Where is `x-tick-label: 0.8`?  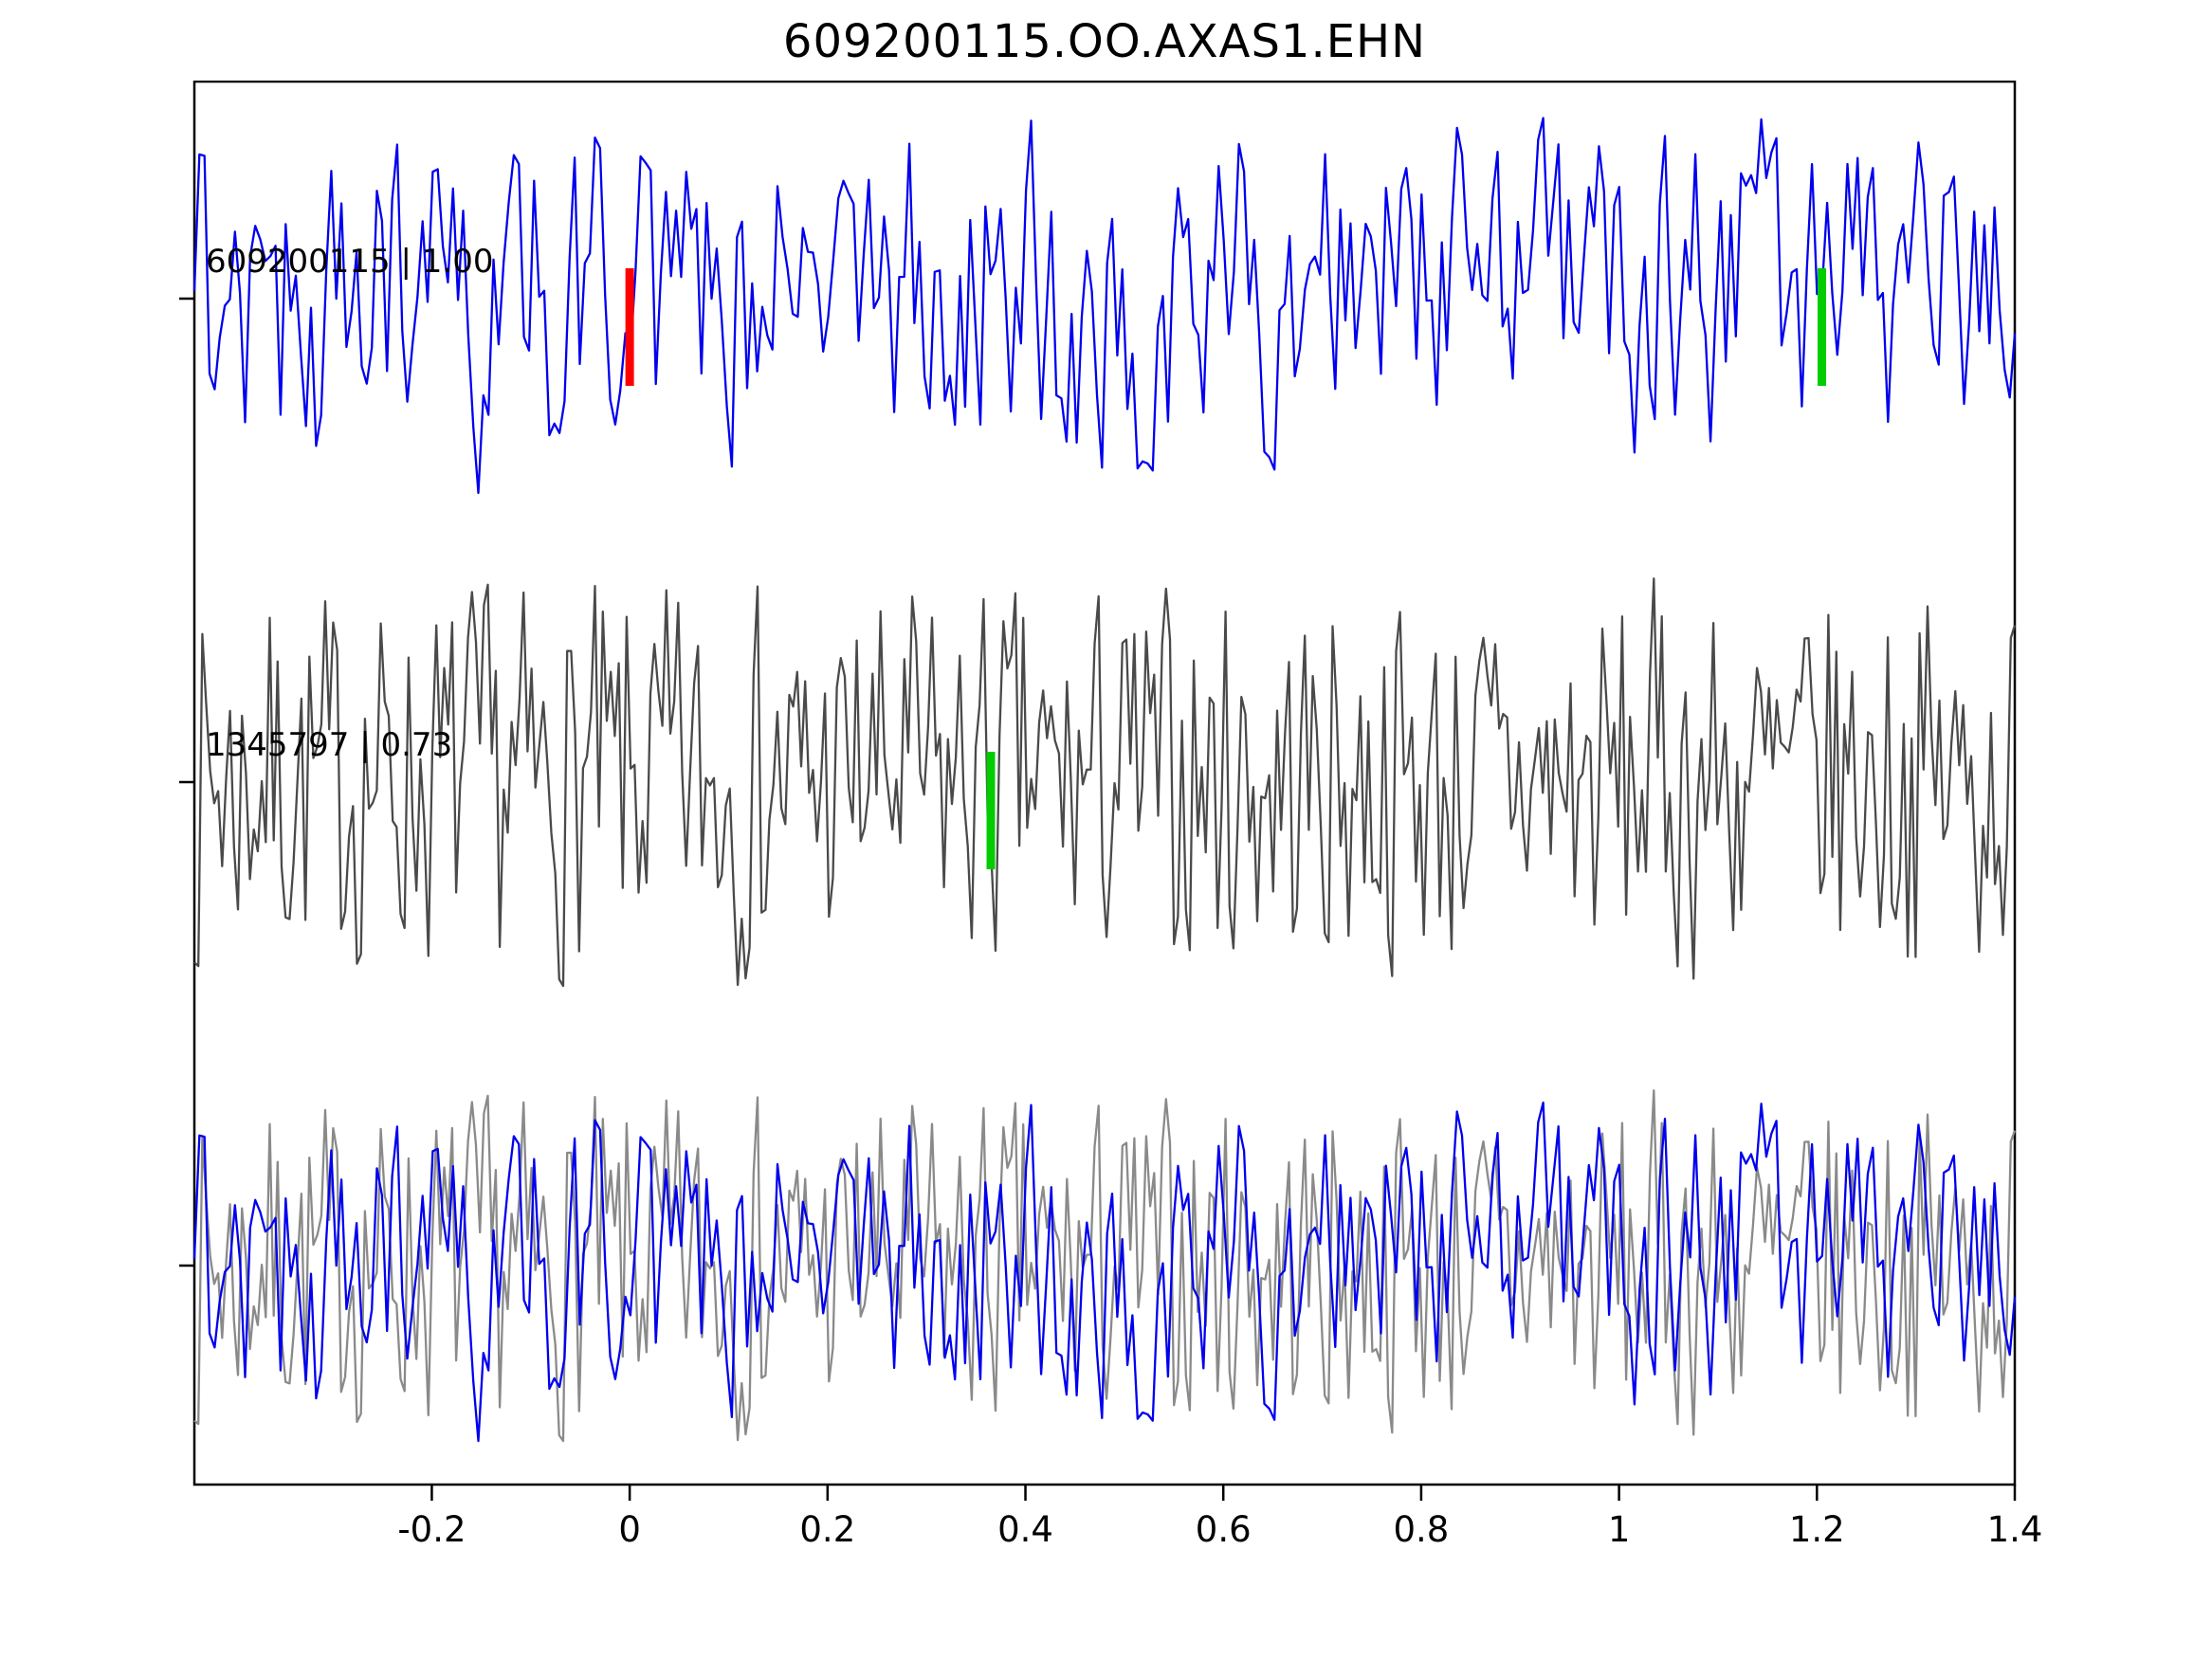 x-tick-label: 0.8 is located at coordinates (1421, 1529).